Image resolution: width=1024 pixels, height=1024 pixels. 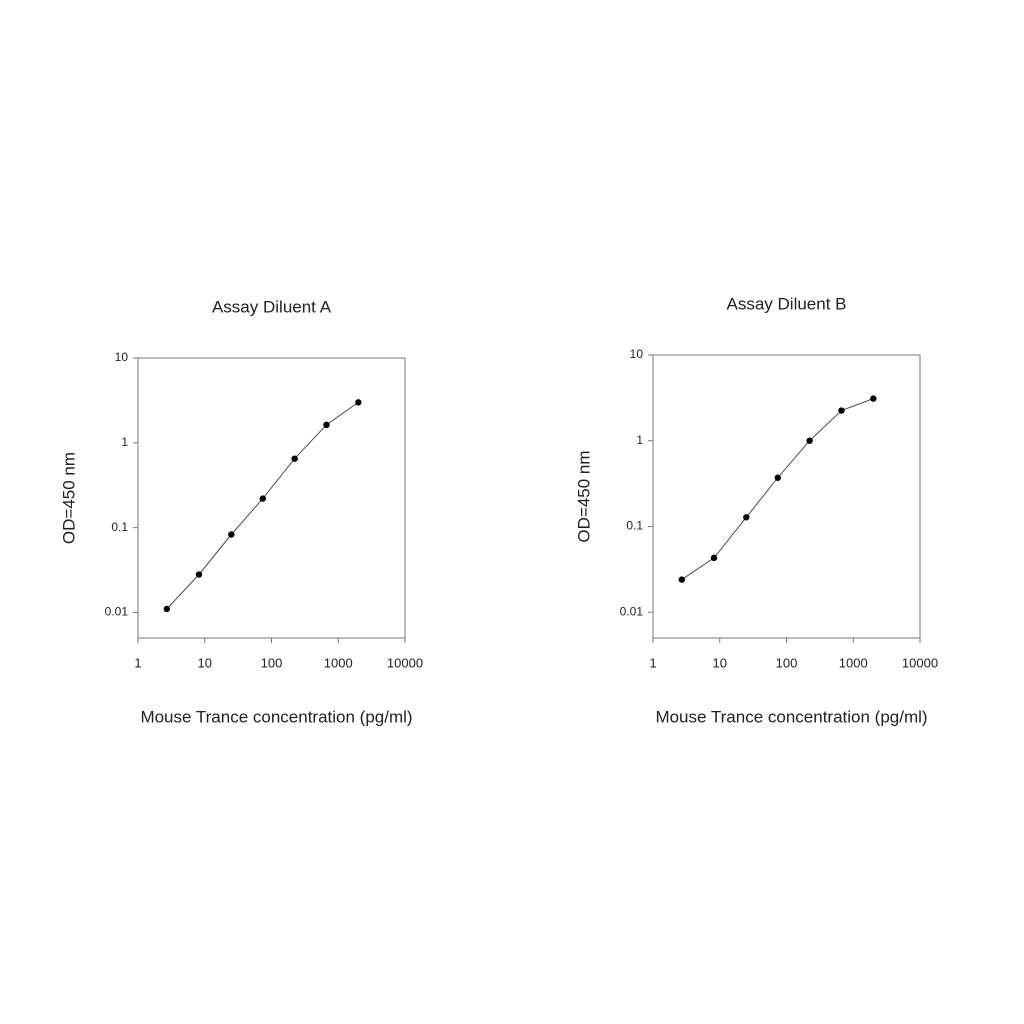 What do you see at coordinates (787, 303) in the screenshot?
I see `chart-title: Assay Diluent B` at bounding box center [787, 303].